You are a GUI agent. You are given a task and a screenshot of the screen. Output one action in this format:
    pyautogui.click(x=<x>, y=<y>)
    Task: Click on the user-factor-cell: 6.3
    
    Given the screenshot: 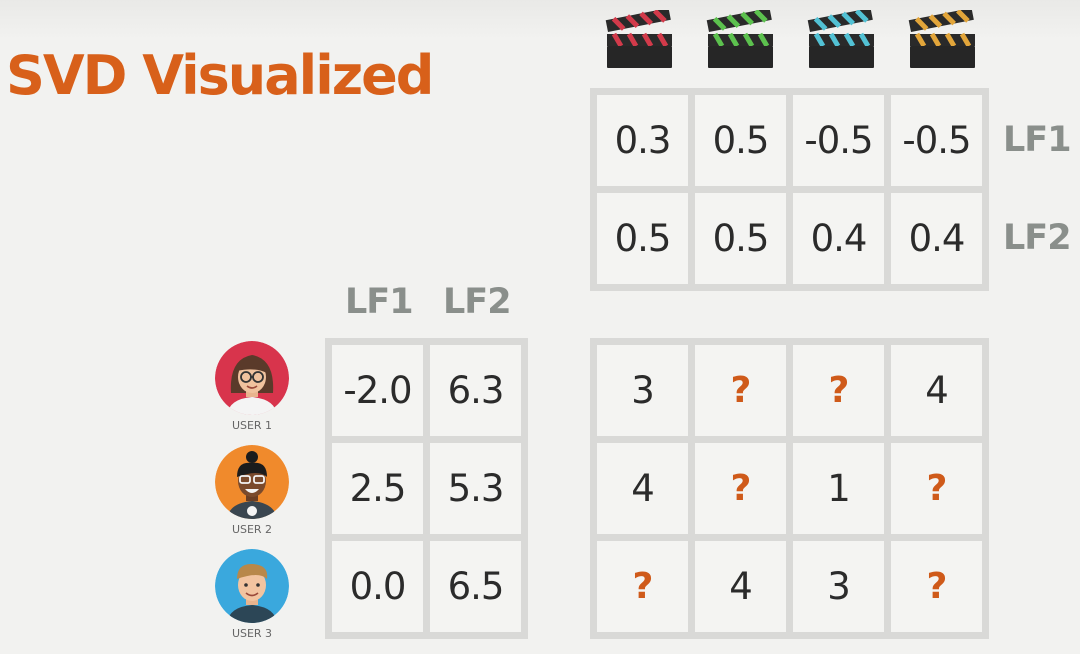 What is the action you would take?
    pyautogui.click(x=475, y=390)
    